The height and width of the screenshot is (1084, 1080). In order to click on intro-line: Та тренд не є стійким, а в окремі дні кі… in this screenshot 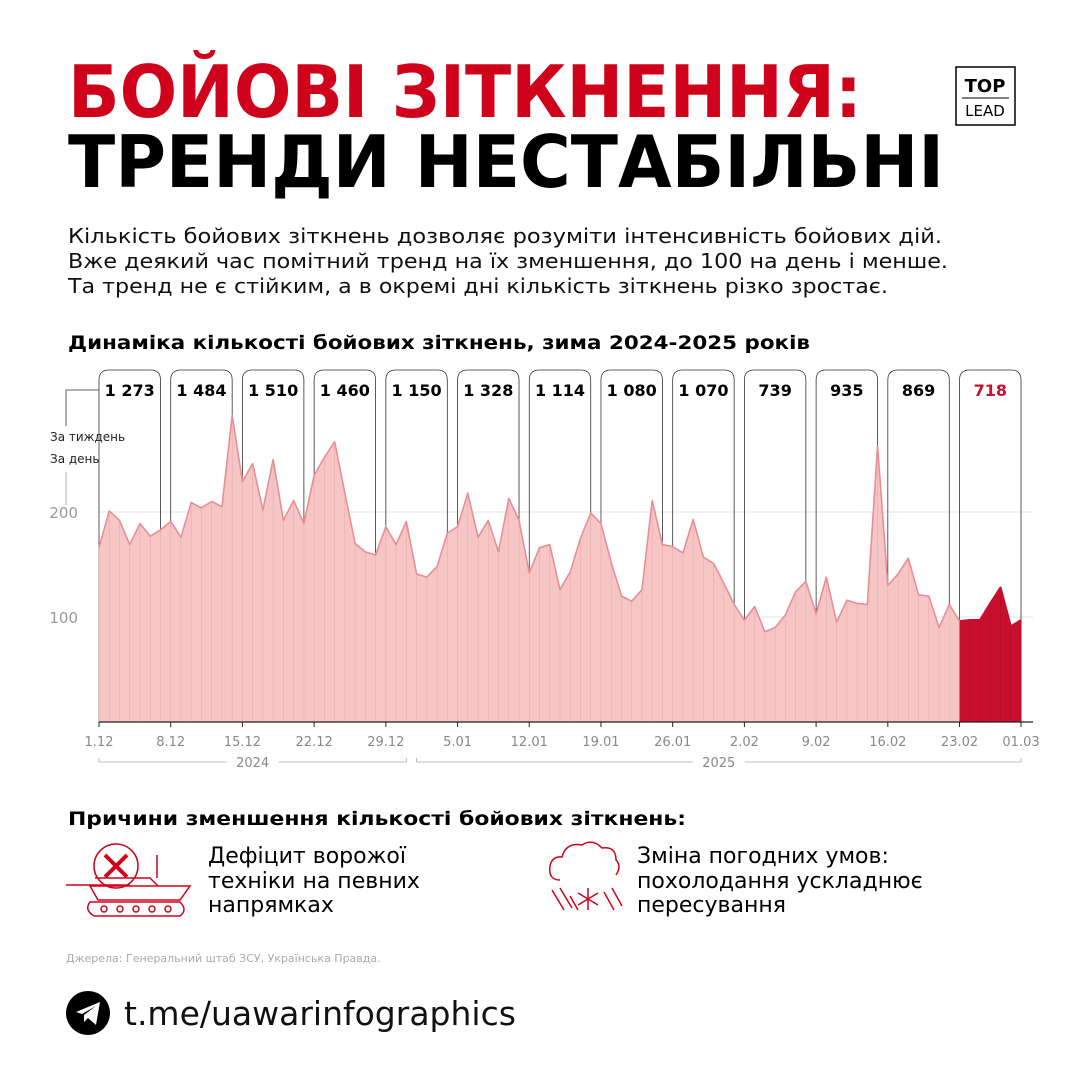, I will do `click(477, 286)`.